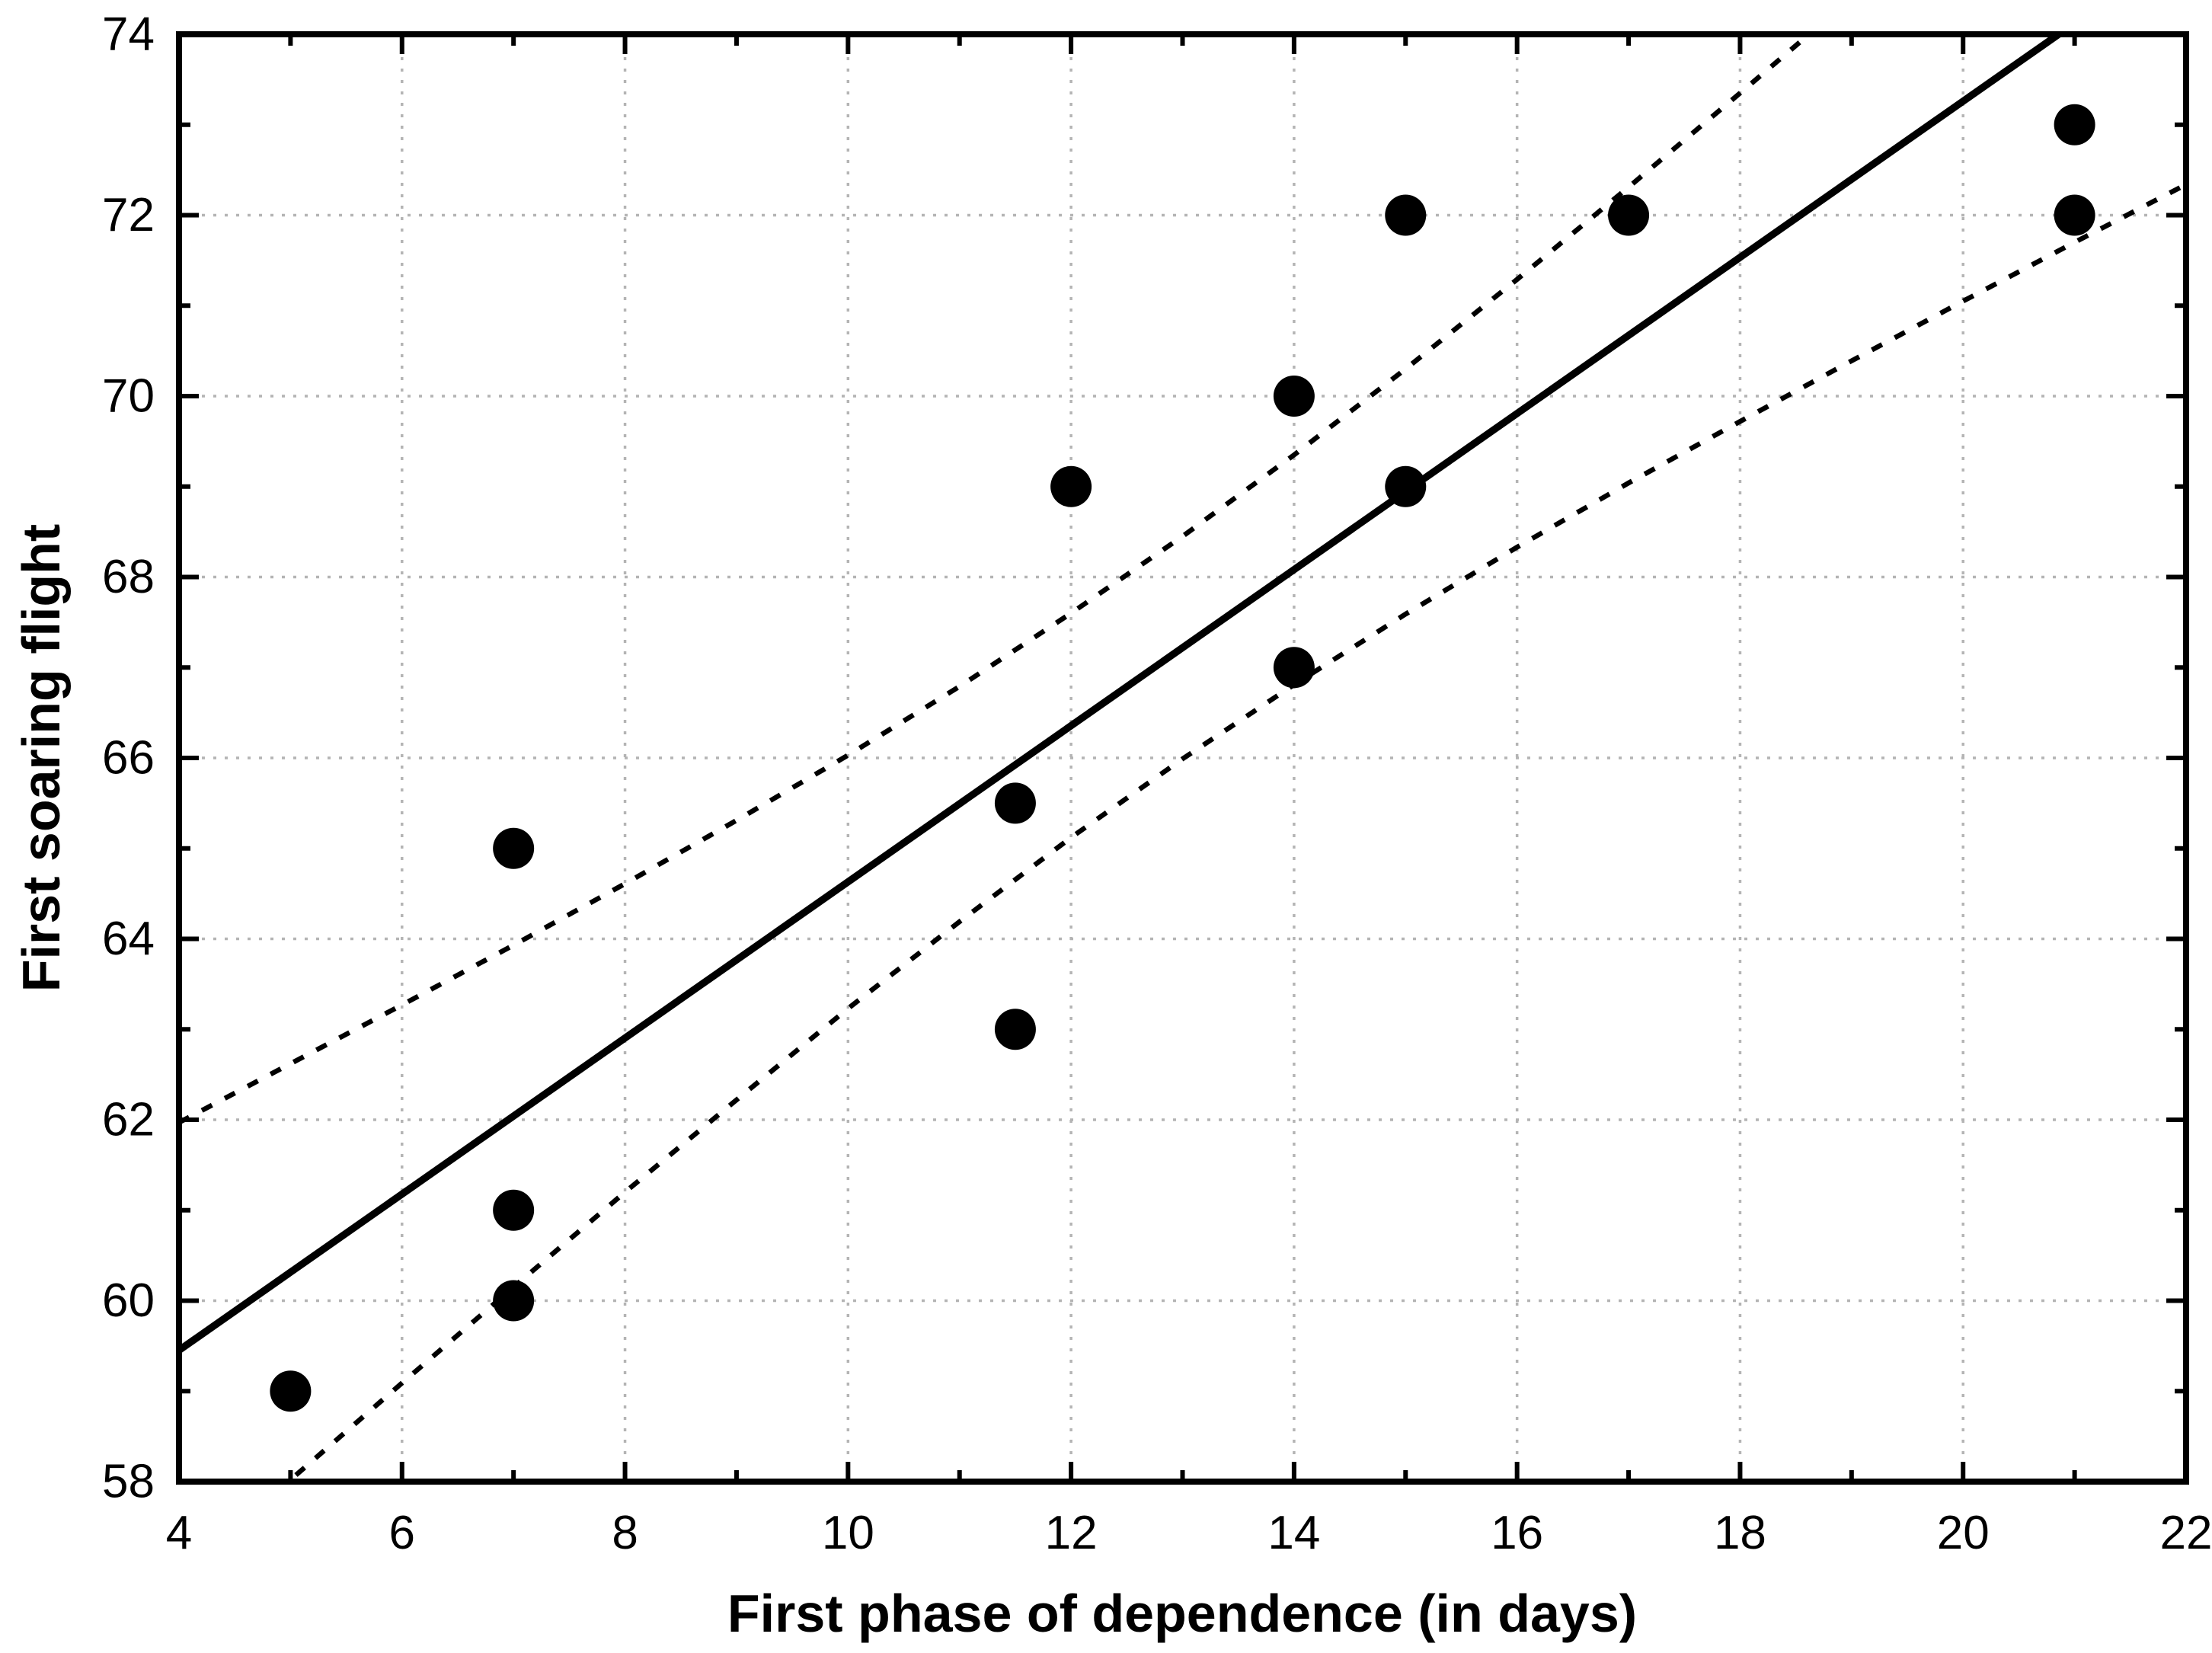 The width and height of the screenshot is (2212, 1653). I want to click on x-tick-label: 22, so click(2186, 1533).